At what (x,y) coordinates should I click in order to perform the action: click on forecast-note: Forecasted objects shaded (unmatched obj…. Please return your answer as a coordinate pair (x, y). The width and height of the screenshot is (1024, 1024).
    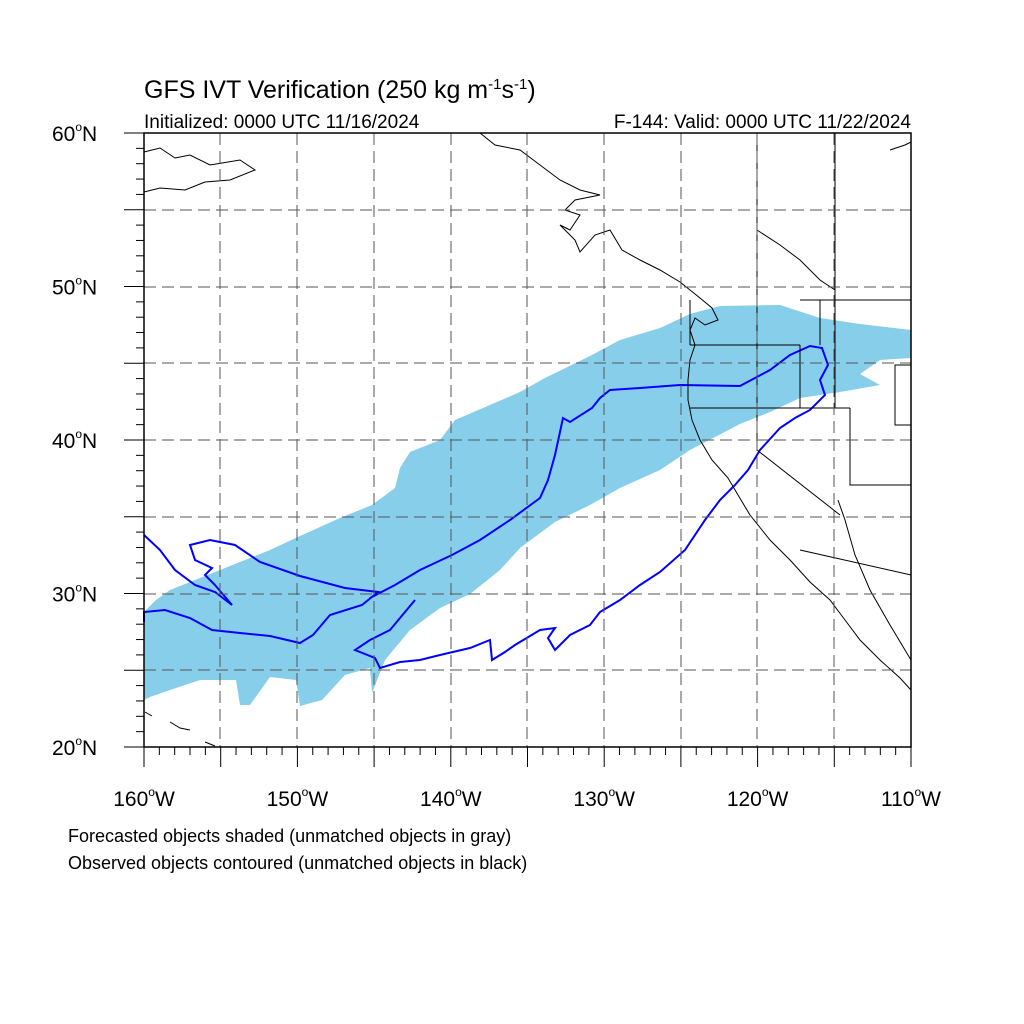
    Looking at the image, I should click on (289, 836).